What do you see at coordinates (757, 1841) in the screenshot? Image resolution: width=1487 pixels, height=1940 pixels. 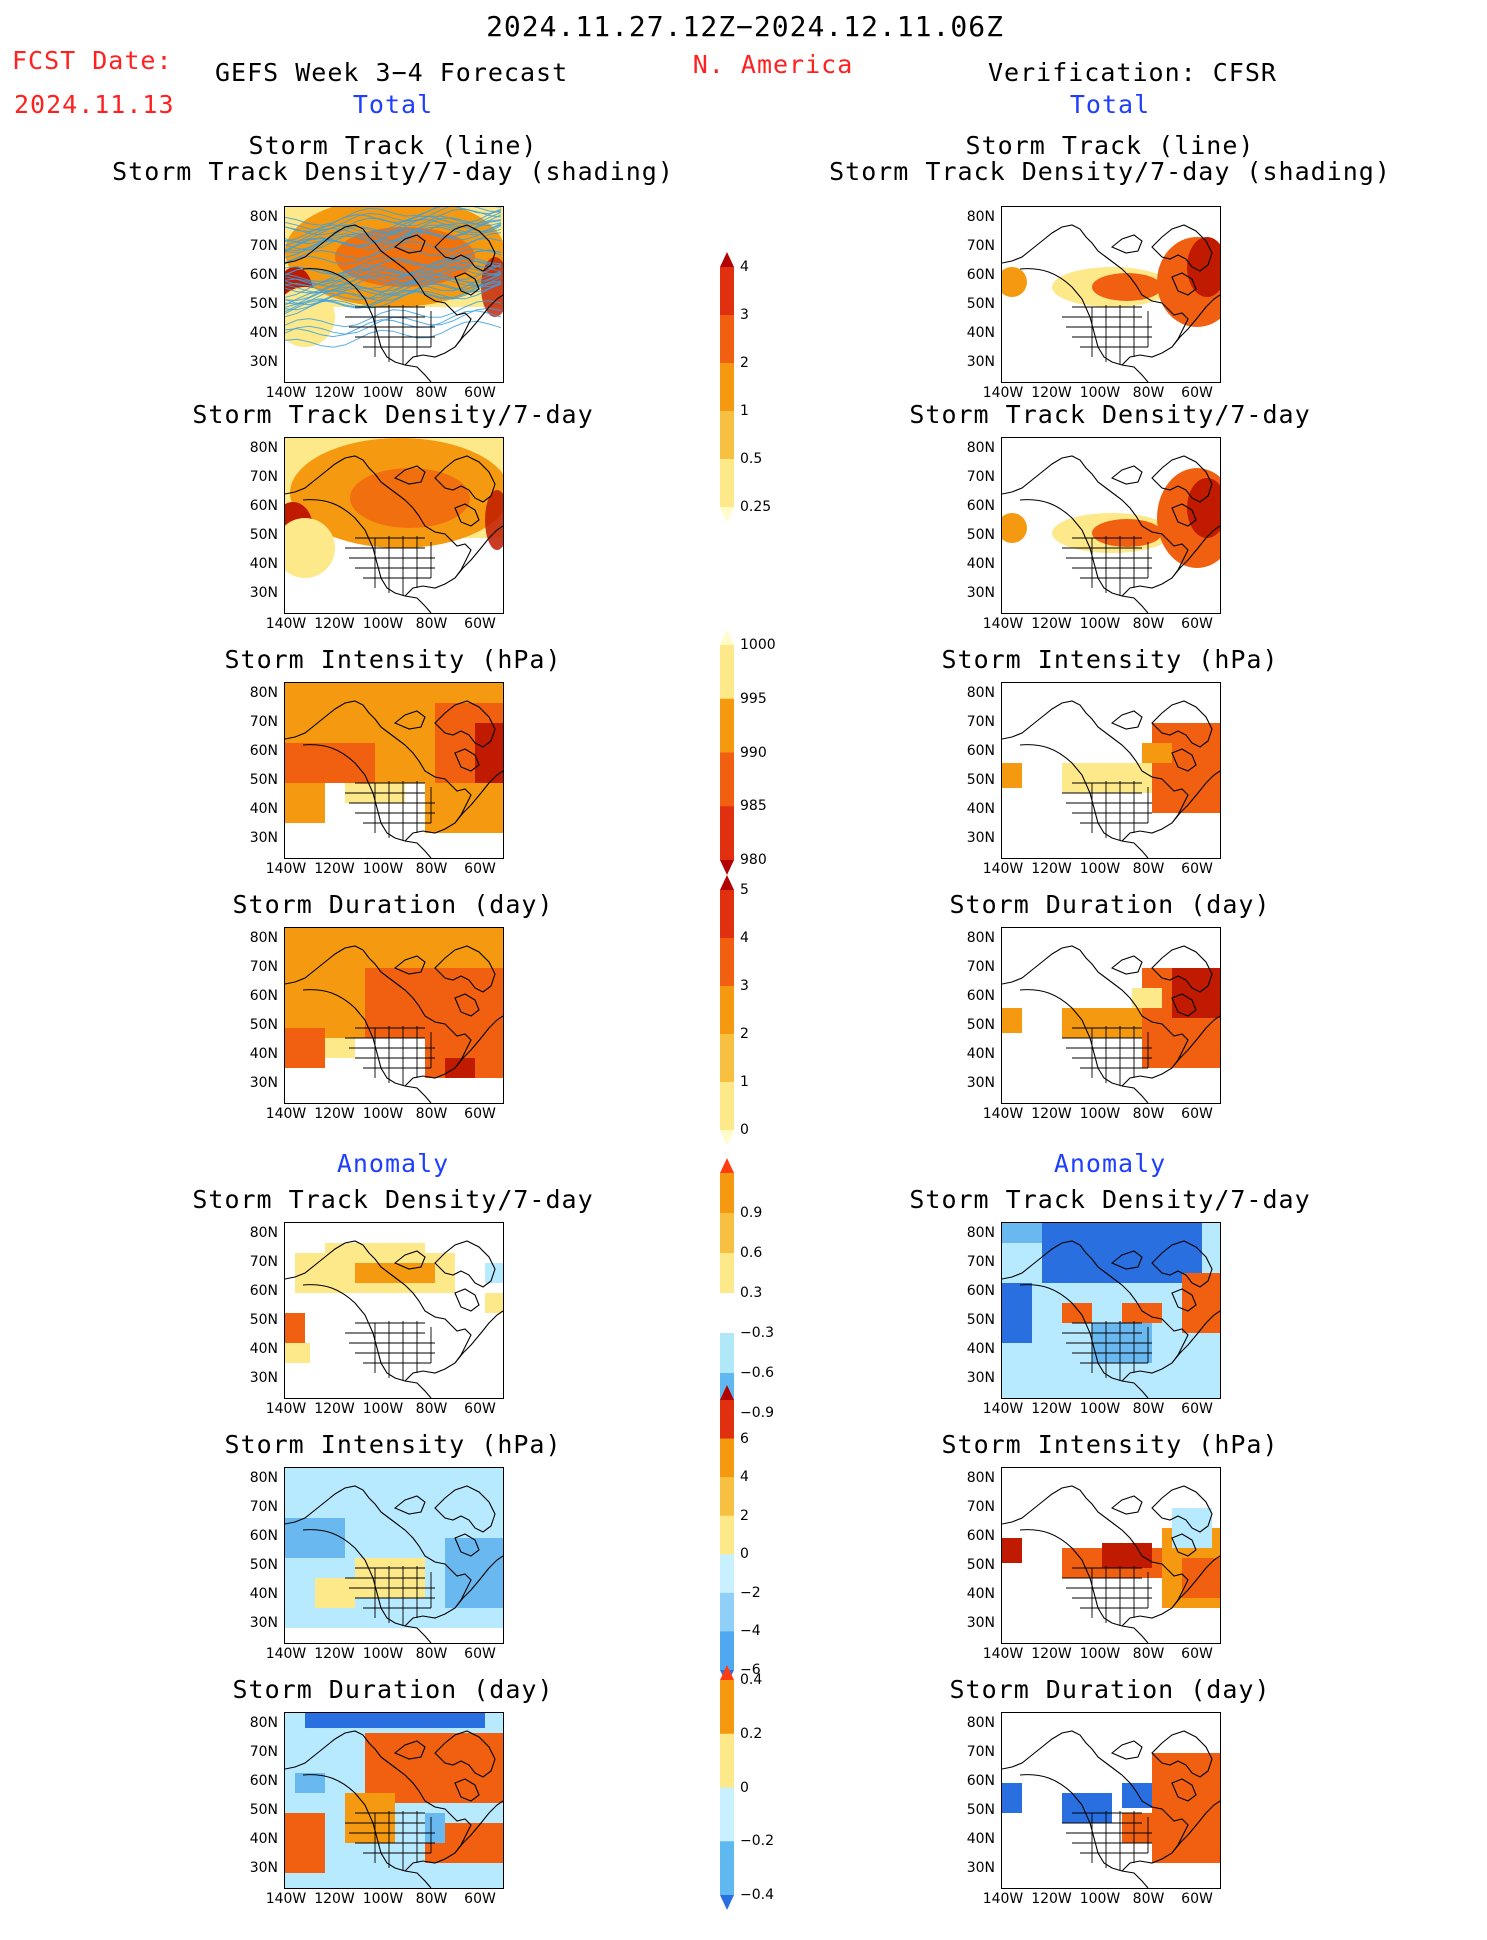 I see `colorbar-label: −0.2` at bounding box center [757, 1841].